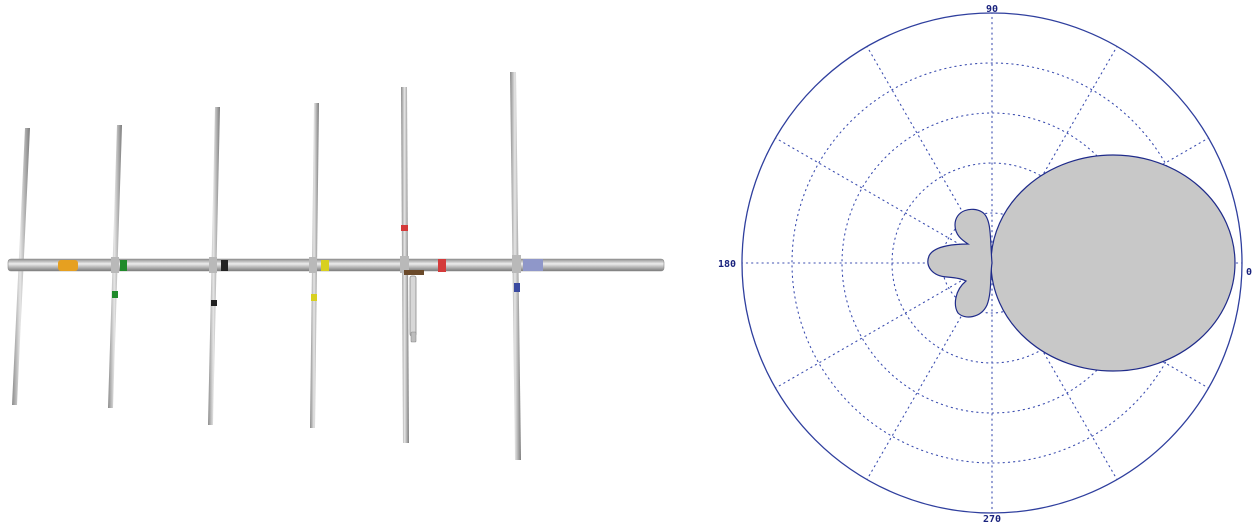  I want to click on orange-marker, so click(68, 265).